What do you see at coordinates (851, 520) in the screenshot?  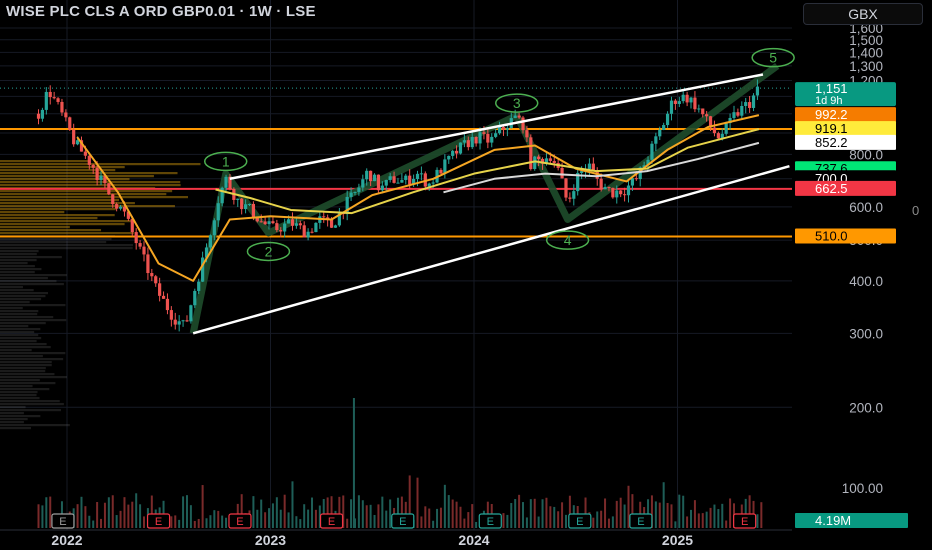 I see `volume-tag` at bounding box center [851, 520].